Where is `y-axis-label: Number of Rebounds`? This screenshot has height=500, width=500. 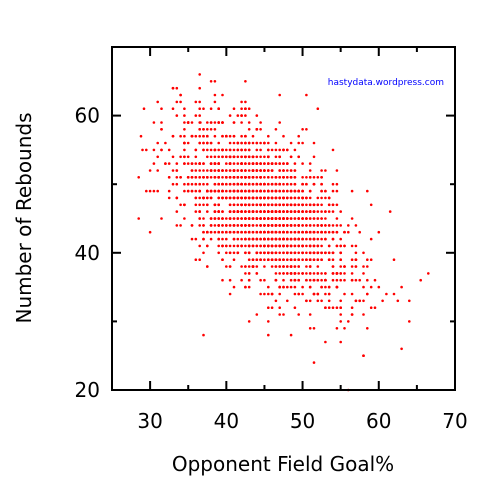 y-axis-label: Number of Rebounds is located at coordinates (24, 217).